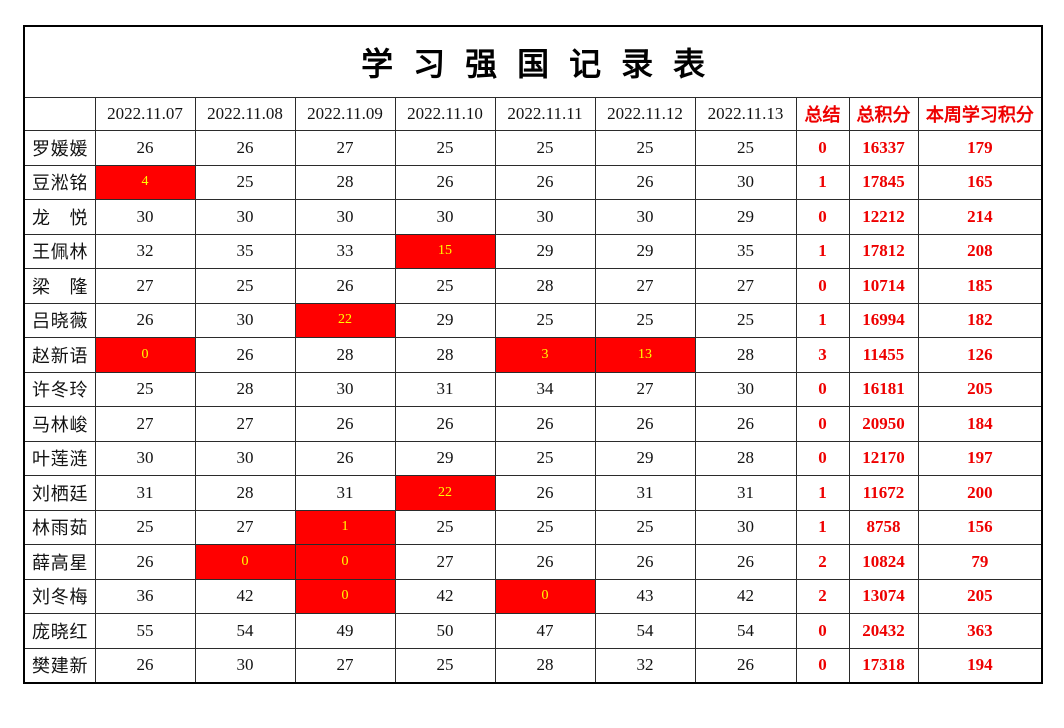 The image size is (1064, 728). Describe the element at coordinates (822, 114) in the screenshot. I see `summary-header: 总结` at that location.